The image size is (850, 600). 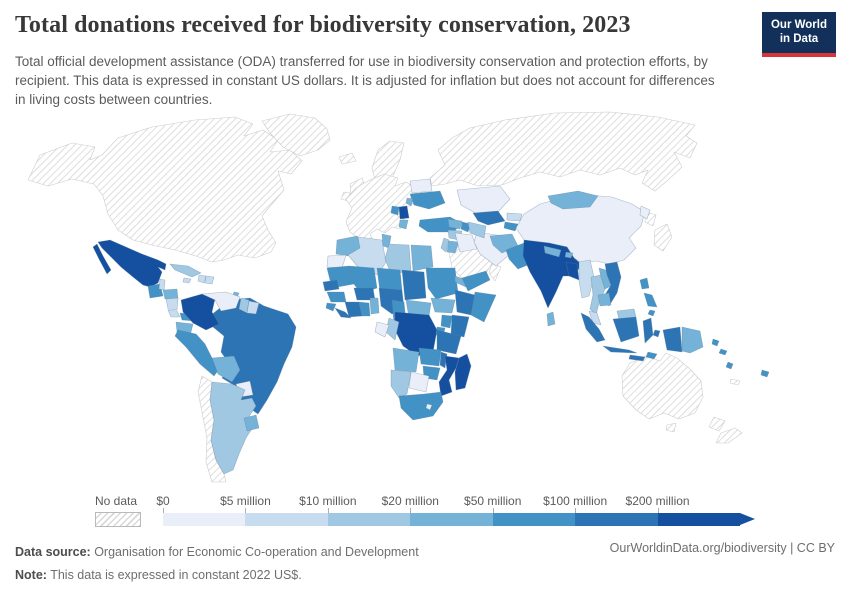 I want to click on country-kyrgyzstan: Kyrgyzstan, so click(x=514, y=217).